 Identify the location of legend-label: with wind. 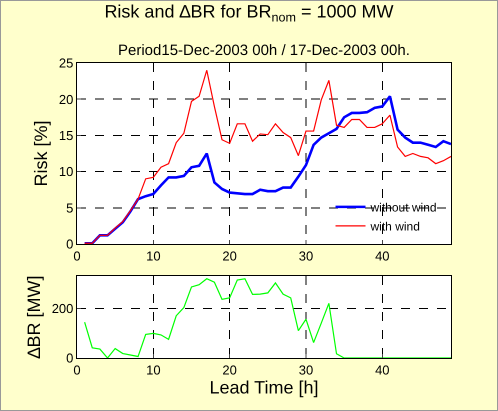
(395, 227).